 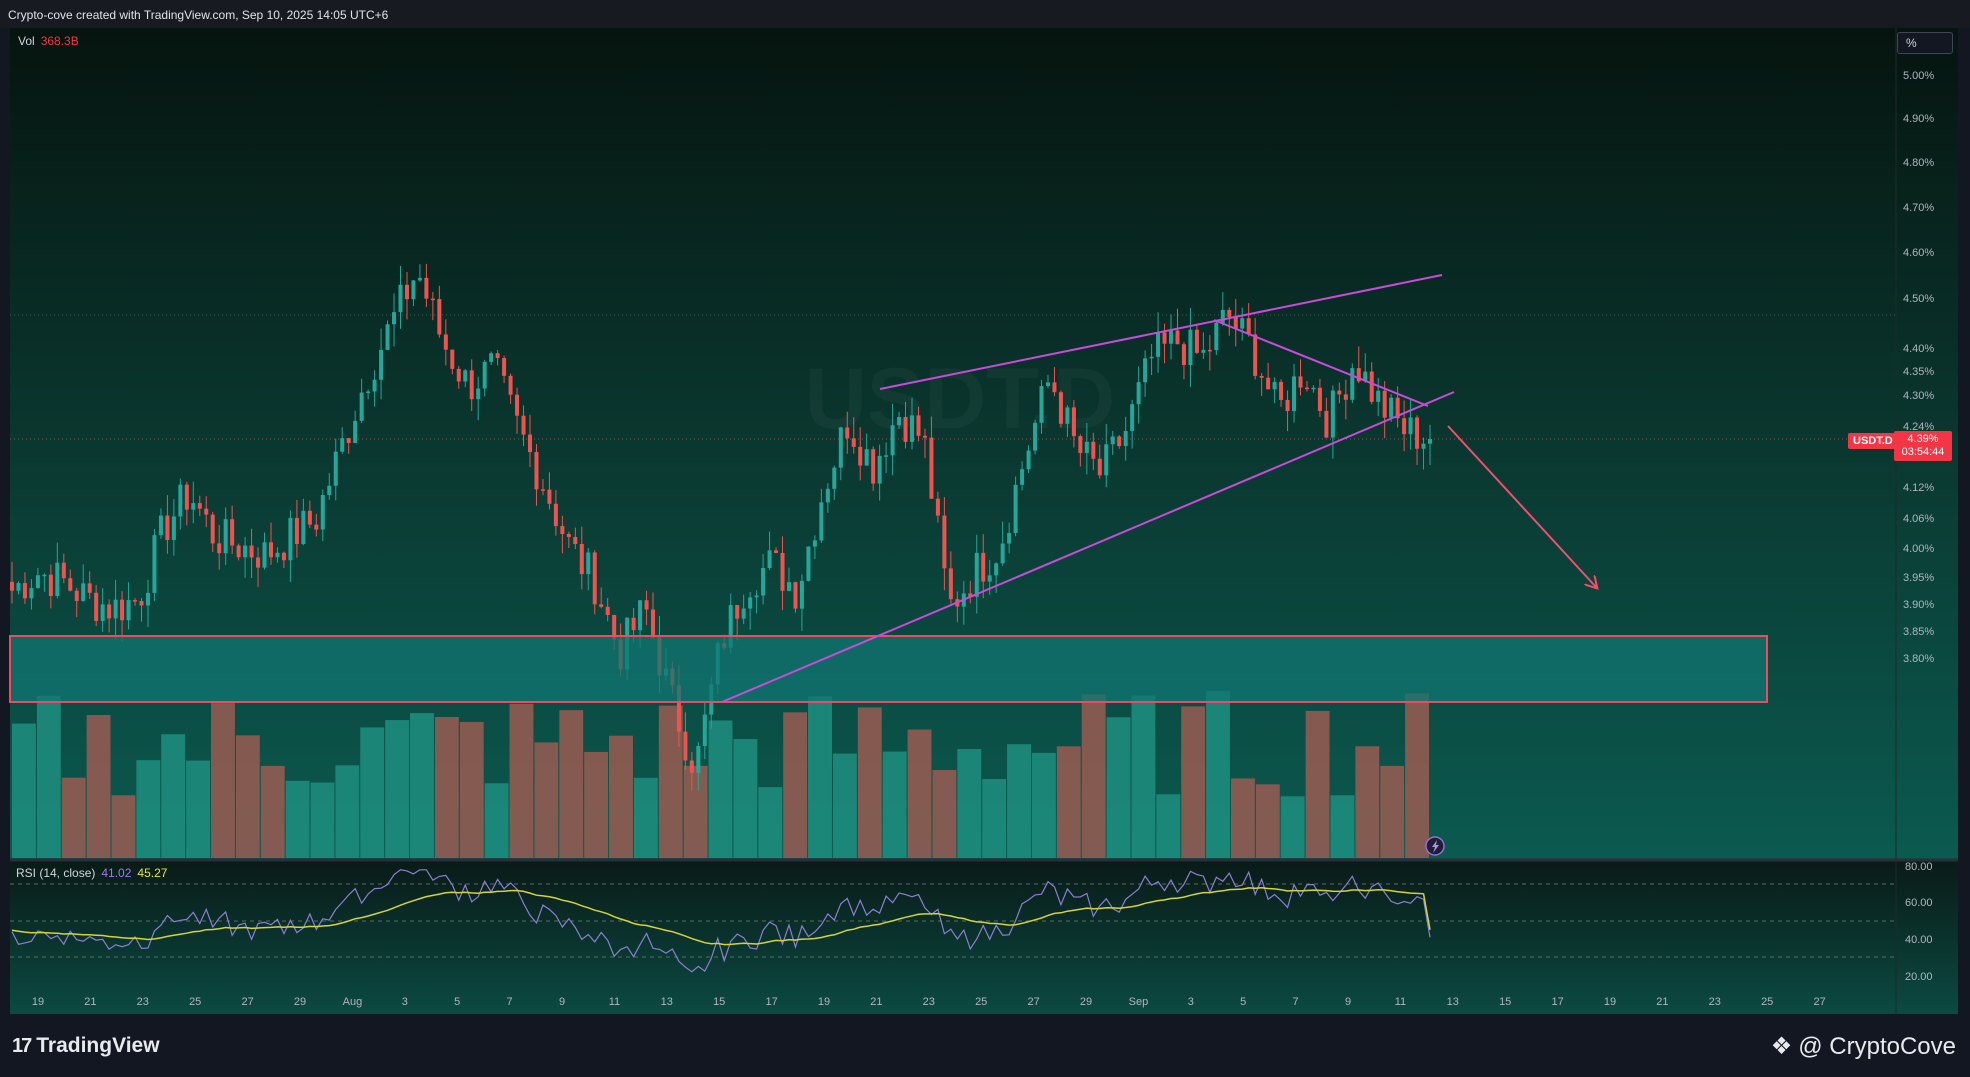 I want to click on time-axis-label: Aug, so click(x=353, y=1002).